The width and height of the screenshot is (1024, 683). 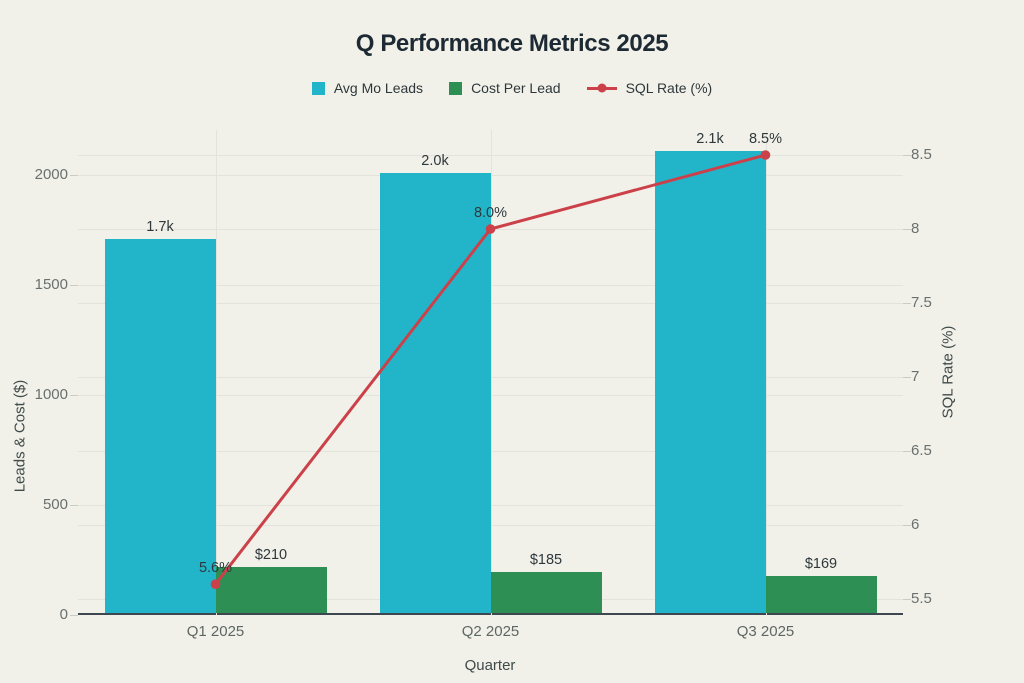 What do you see at coordinates (378, 88) in the screenshot?
I see `legend-label-avg-mo-leads: Avg Mo Leads` at bounding box center [378, 88].